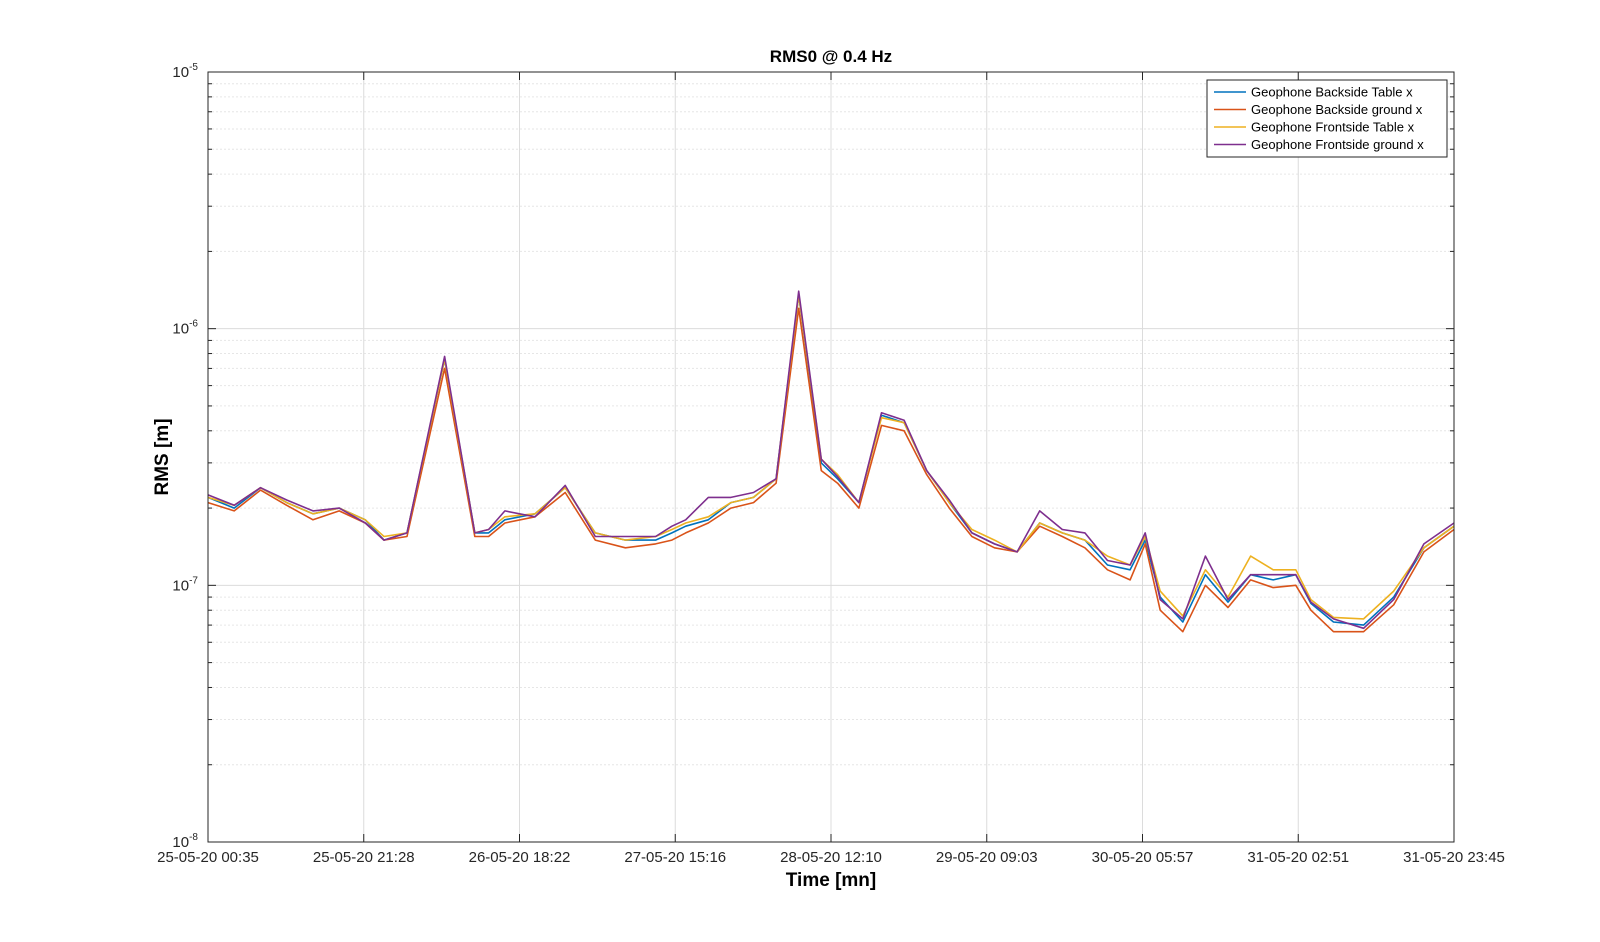 The image size is (1600, 942). What do you see at coordinates (1332, 92) in the screenshot?
I see `legend-label: Geophone Backside Table x` at bounding box center [1332, 92].